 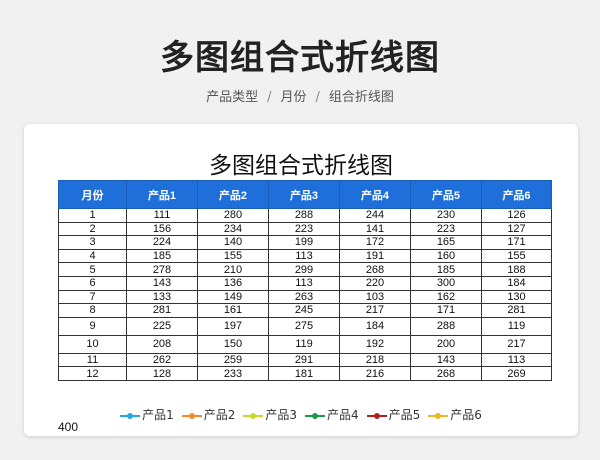 What do you see at coordinates (219, 415) in the screenshot?
I see `legend-label: 产品2` at bounding box center [219, 415].